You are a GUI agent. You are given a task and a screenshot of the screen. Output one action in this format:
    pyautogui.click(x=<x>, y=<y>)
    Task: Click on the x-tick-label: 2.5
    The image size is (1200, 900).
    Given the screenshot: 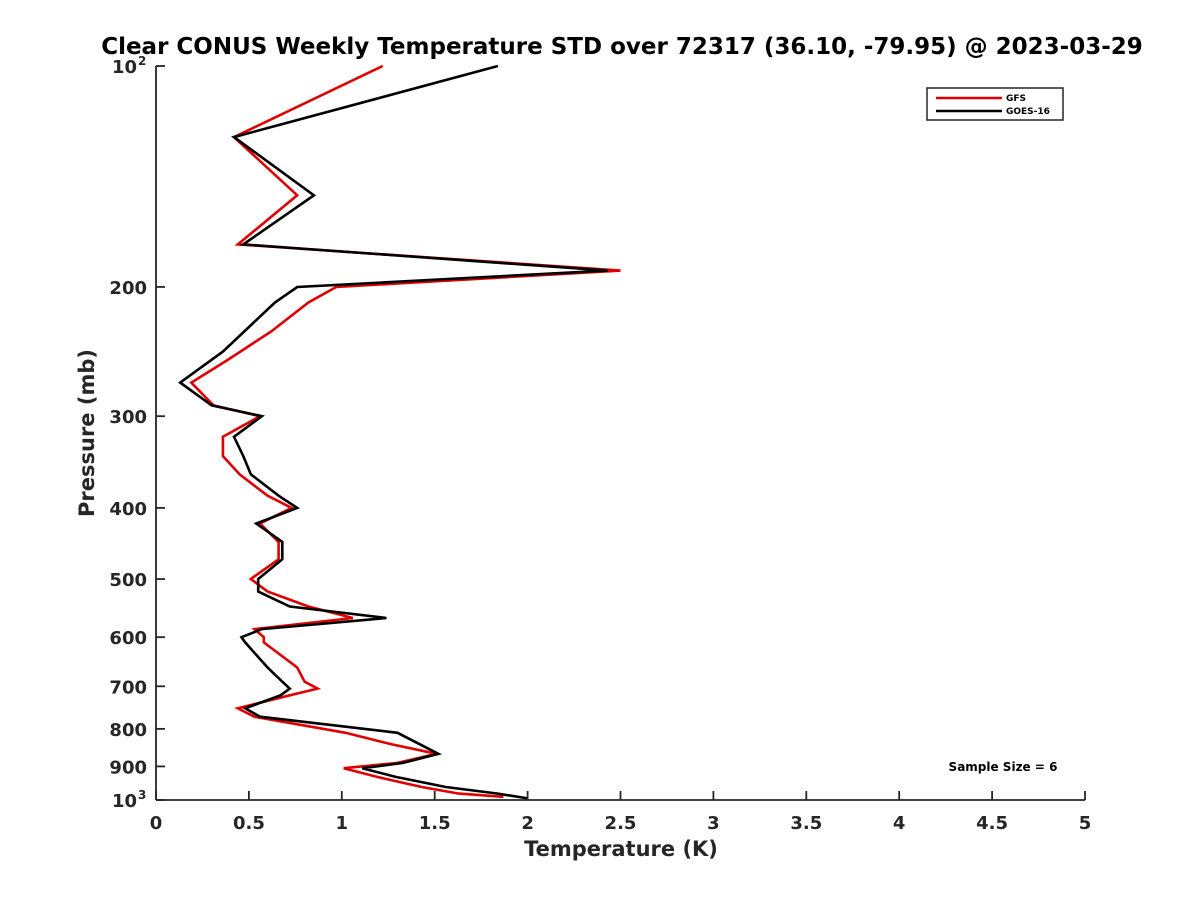 What is the action you would take?
    pyautogui.click(x=621, y=823)
    